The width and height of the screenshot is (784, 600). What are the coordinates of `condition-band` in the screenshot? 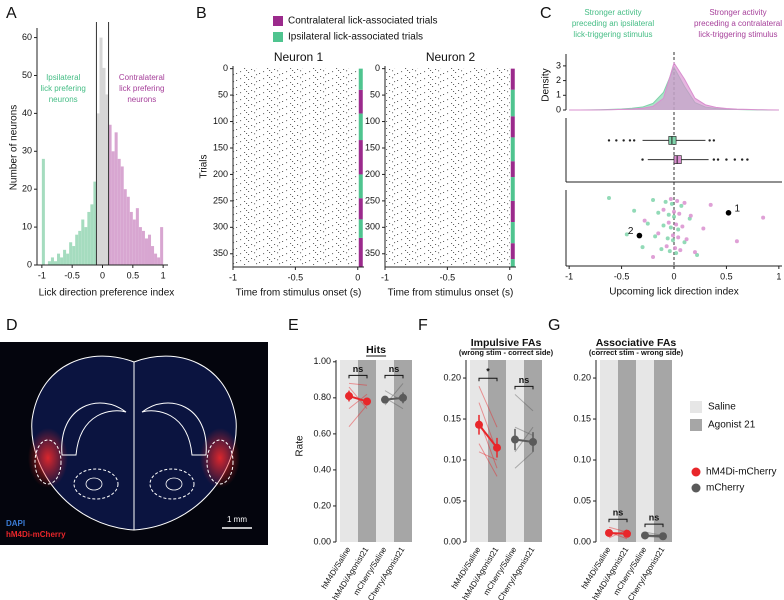 It's located at (645, 451).